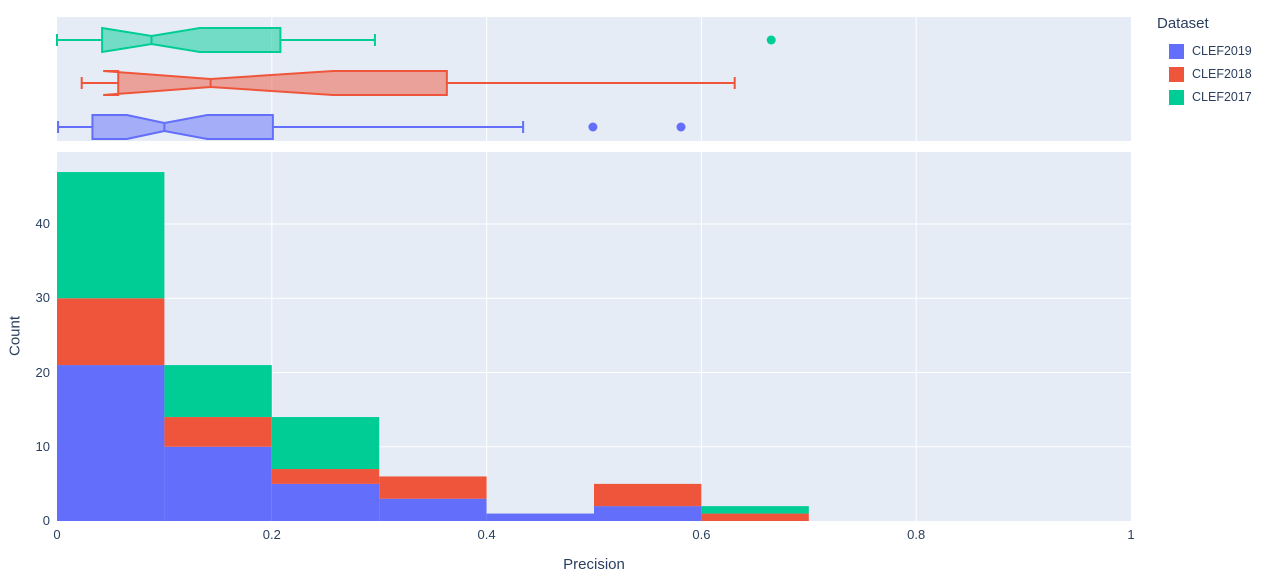  Describe the element at coordinates (755, 517) in the screenshot. I see `hist-bar-clef2018-bin7` at that location.